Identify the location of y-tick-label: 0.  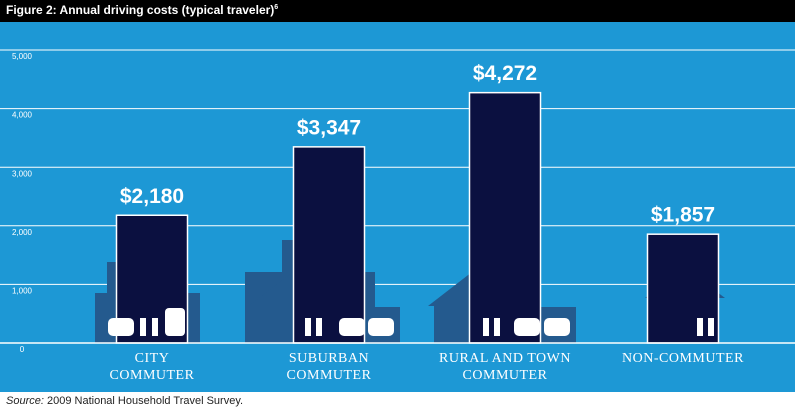
(22, 349).